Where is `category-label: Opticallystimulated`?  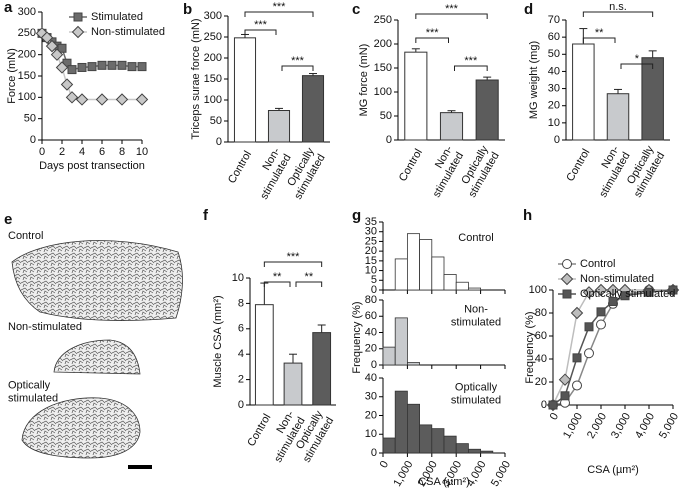 category-label: Opticallystimulated is located at coordinates (478, 171).